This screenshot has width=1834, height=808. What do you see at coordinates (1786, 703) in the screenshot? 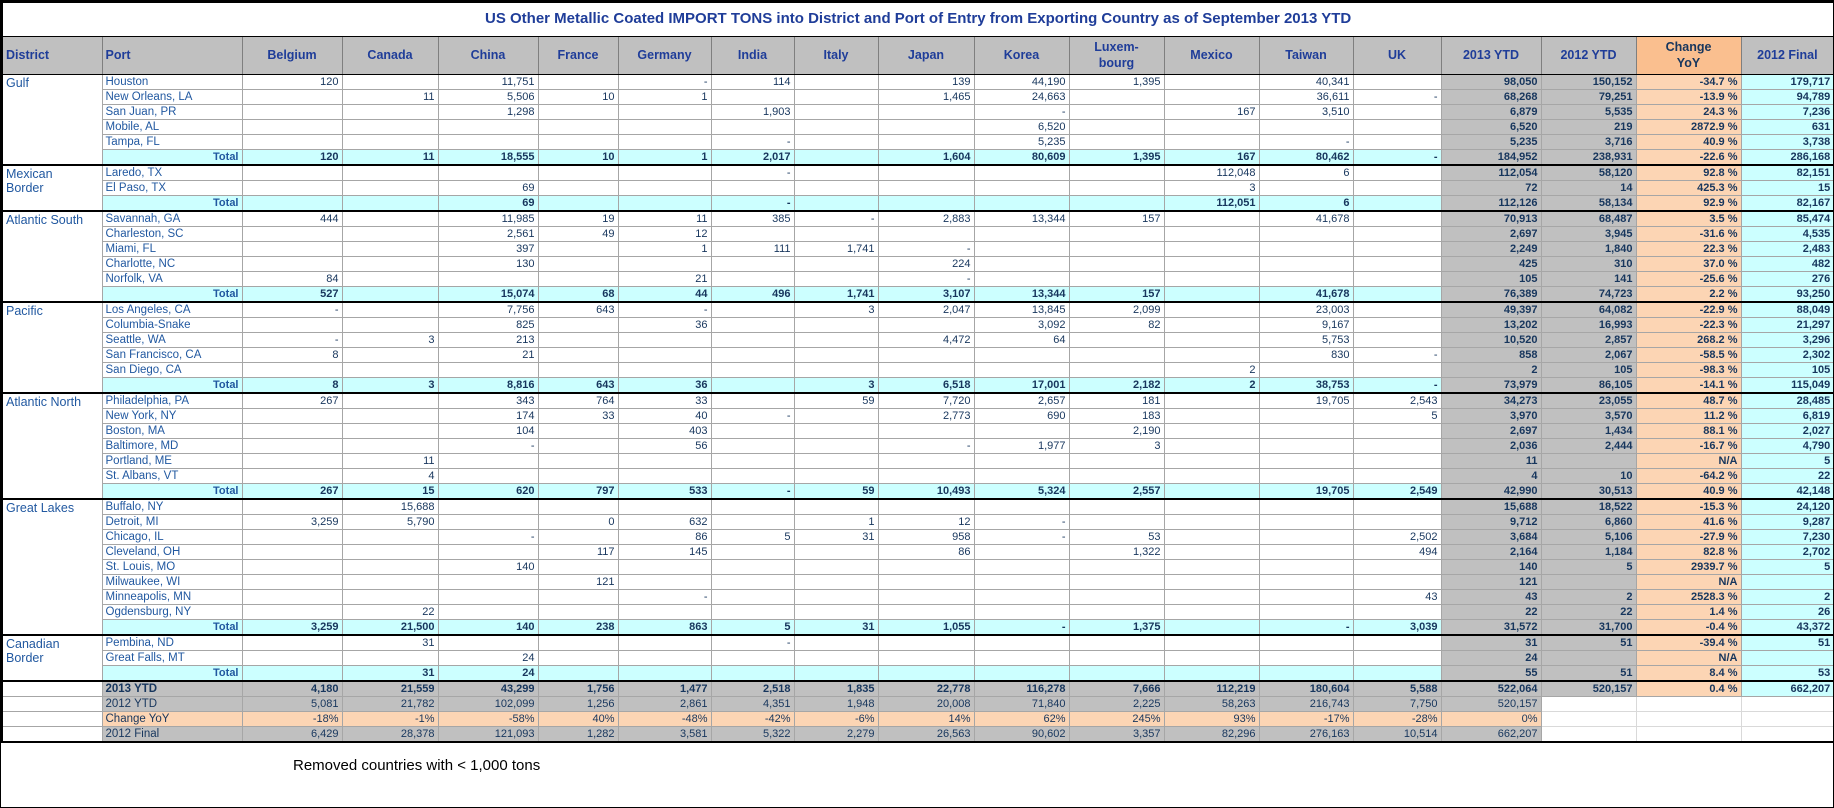
I see `summary-value-cell` at bounding box center [1786, 703].